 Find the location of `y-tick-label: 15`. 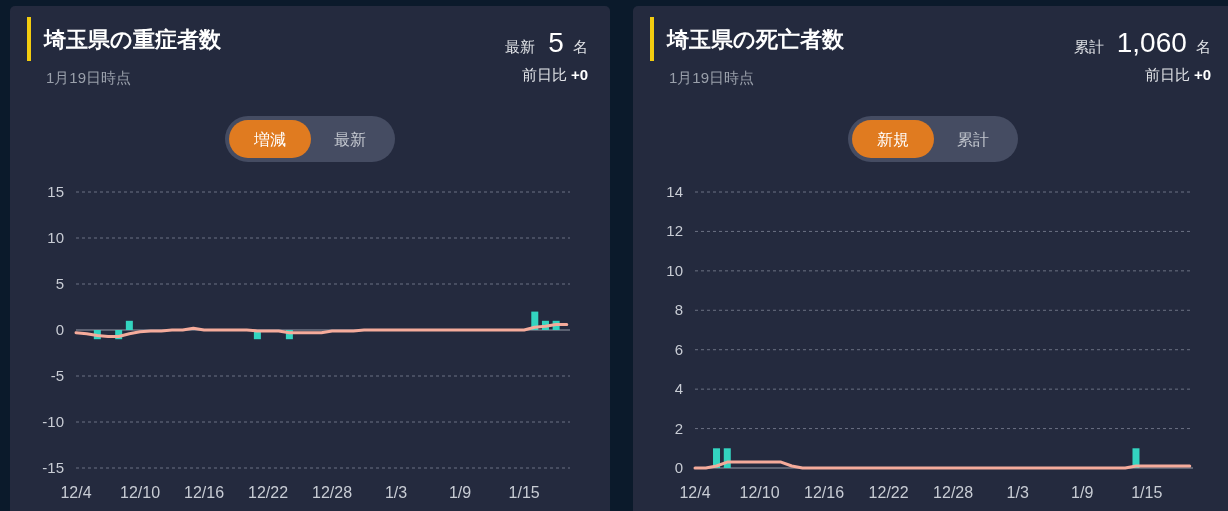

y-tick-label: 15 is located at coordinates (55, 191).